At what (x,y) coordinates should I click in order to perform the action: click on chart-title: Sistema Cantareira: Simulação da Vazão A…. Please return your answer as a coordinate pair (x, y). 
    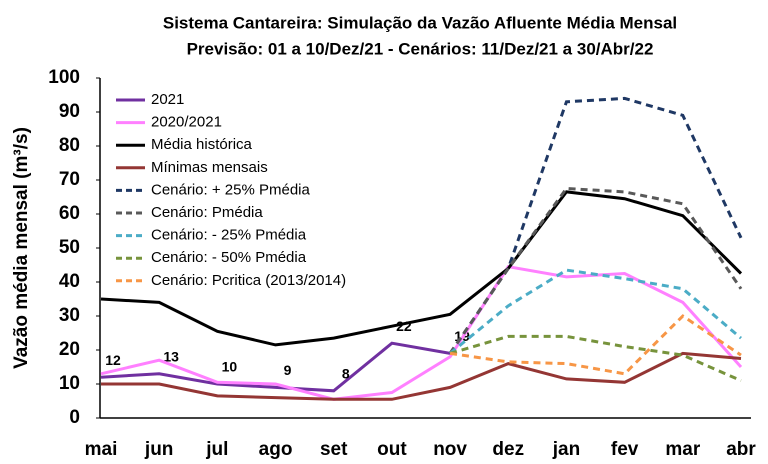
    Looking at the image, I should click on (420, 22).